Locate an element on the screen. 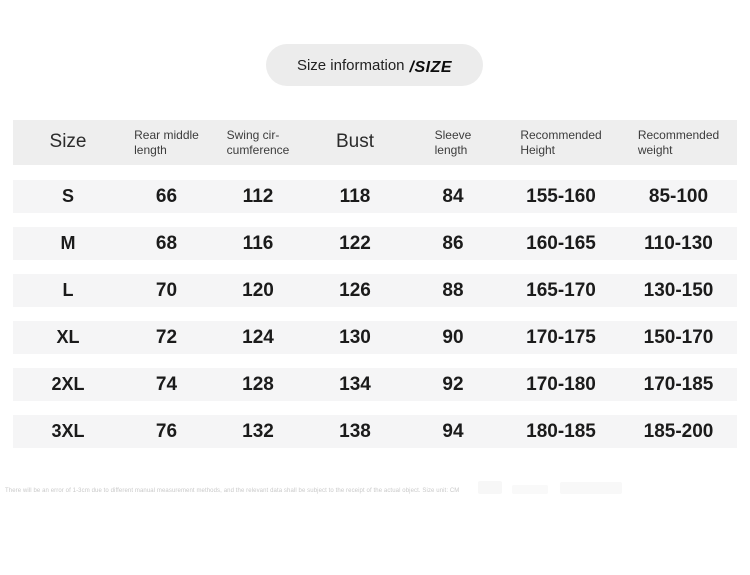 This screenshot has width=750, height=575. table-cell: 110-130 is located at coordinates (678, 243).